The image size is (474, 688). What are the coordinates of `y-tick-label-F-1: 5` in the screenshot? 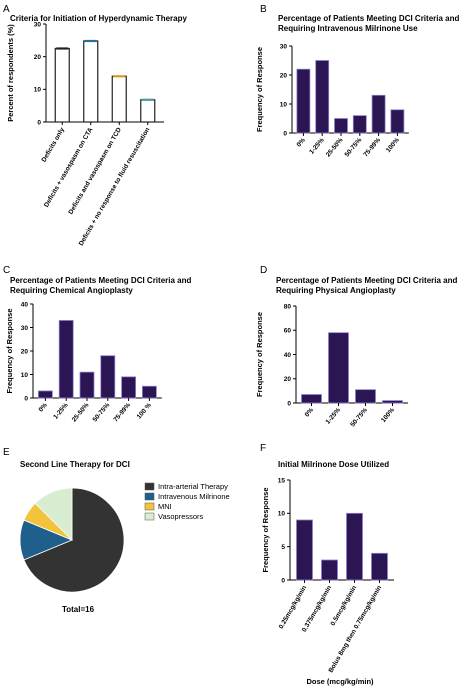 It's located at (283, 547).